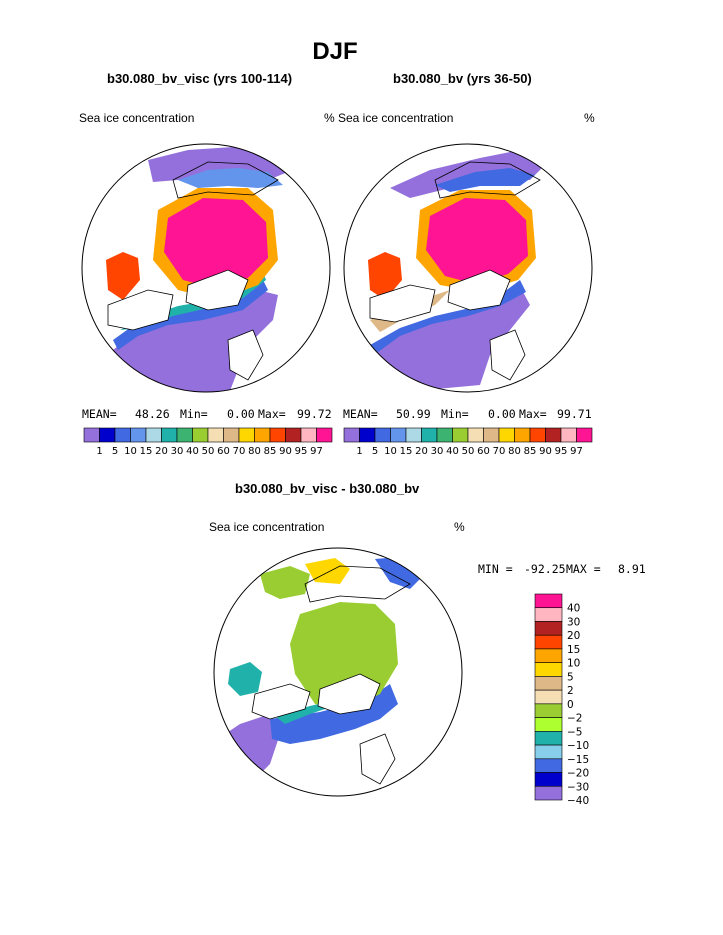 The width and height of the screenshot is (723, 935). Describe the element at coordinates (574, 719) in the screenshot. I see `colorbar-tick-label: −2` at that location.